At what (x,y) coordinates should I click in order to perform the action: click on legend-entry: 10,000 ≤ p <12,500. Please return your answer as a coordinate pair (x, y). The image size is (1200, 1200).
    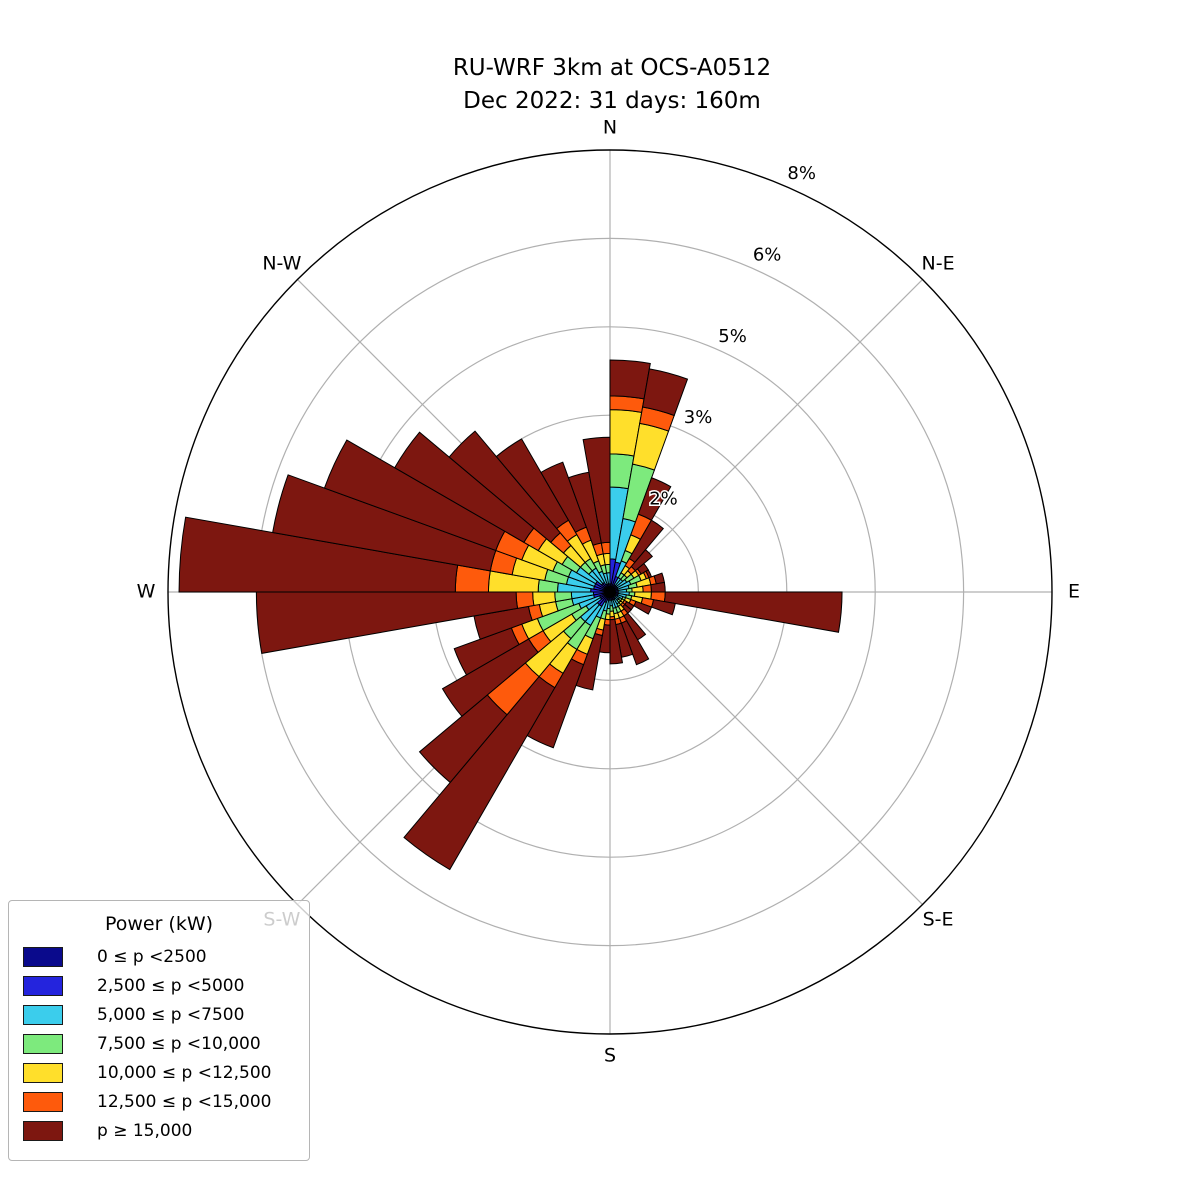
    Looking at the image, I should click on (163, 1073).